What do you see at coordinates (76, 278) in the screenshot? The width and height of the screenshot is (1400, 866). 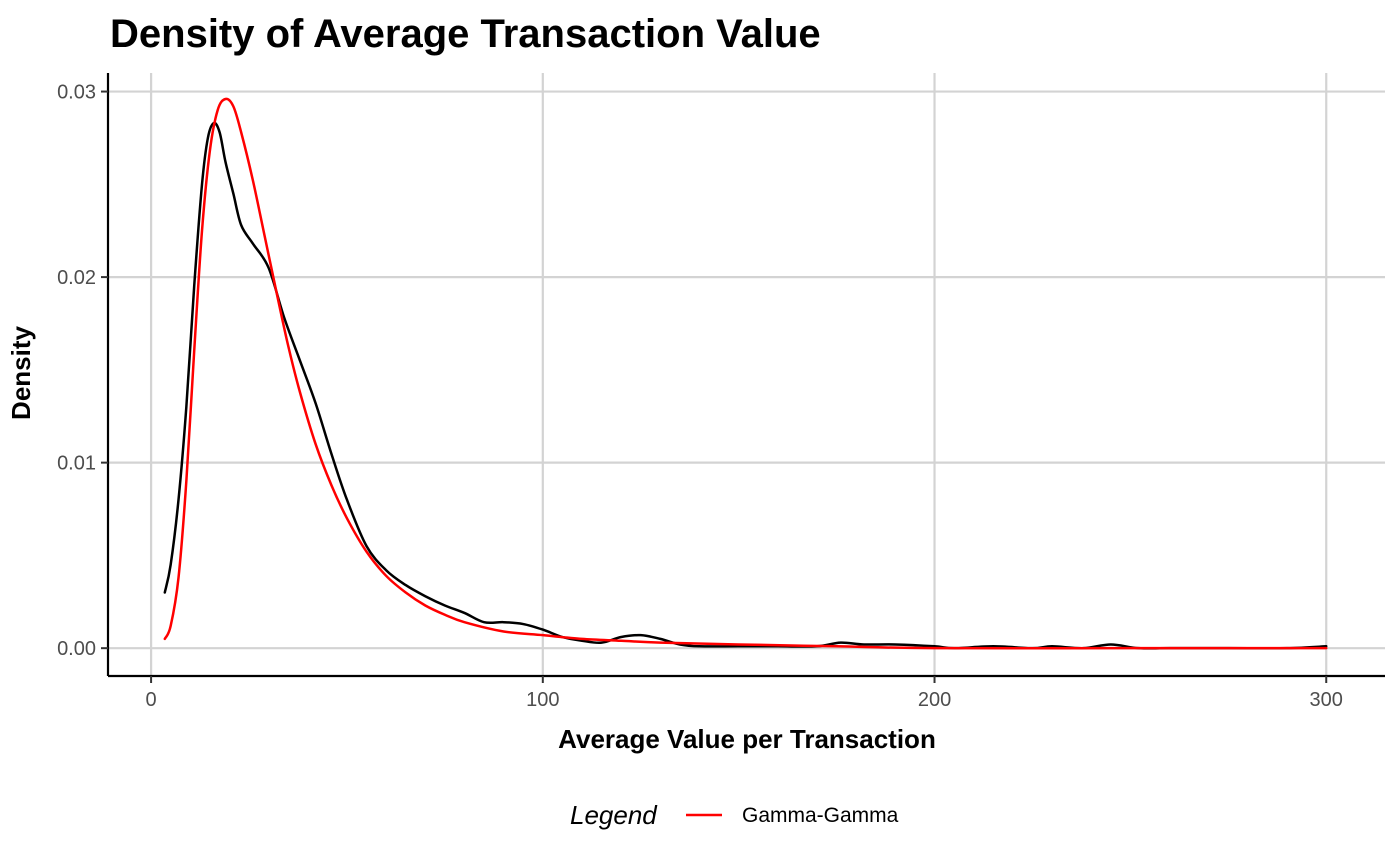 I see `y-tick-label-0.02: 0.02` at bounding box center [76, 278].